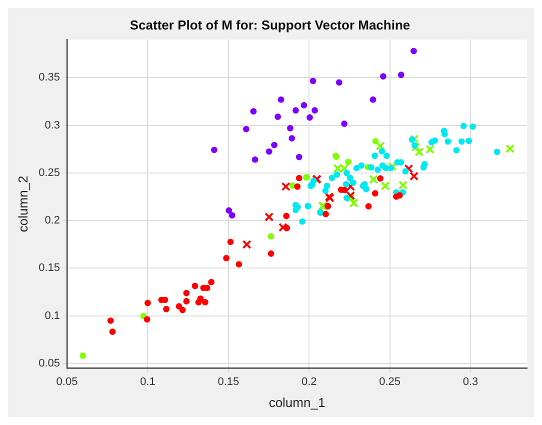 The height and width of the screenshot is (425, 542). What do you see at coordinates (52, 220) in the screenshot?
I see `y-tick-label: 0.2` at bounding box center [52, 220].